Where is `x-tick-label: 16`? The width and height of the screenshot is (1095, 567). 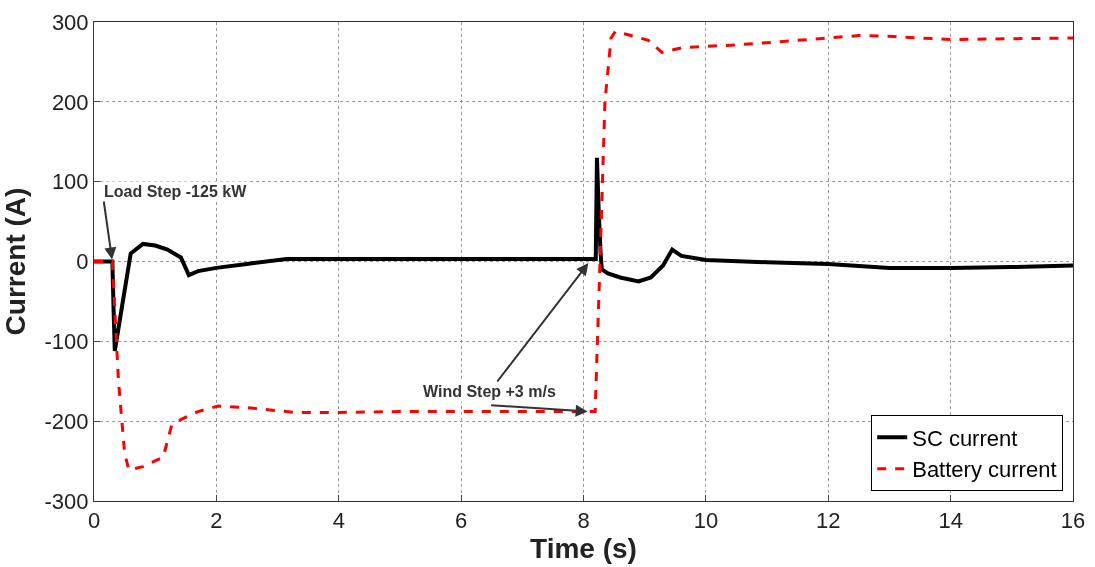
x-tick-label: 16 is located at coordinates (1073, 521).